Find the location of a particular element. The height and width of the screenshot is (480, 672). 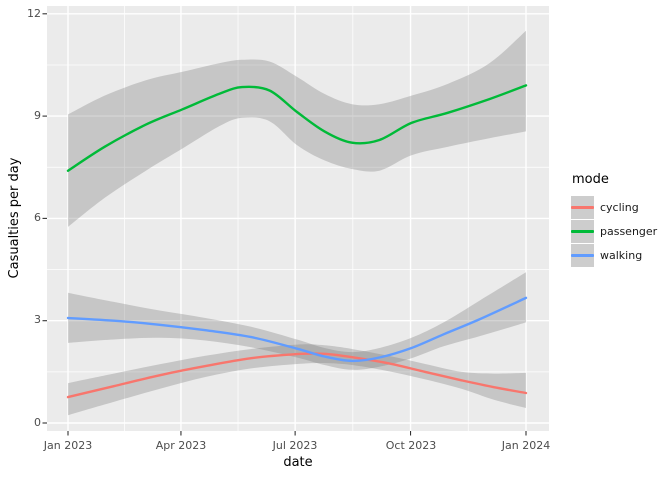

y-tick-label: 3 is located at coordinates (37, 319).